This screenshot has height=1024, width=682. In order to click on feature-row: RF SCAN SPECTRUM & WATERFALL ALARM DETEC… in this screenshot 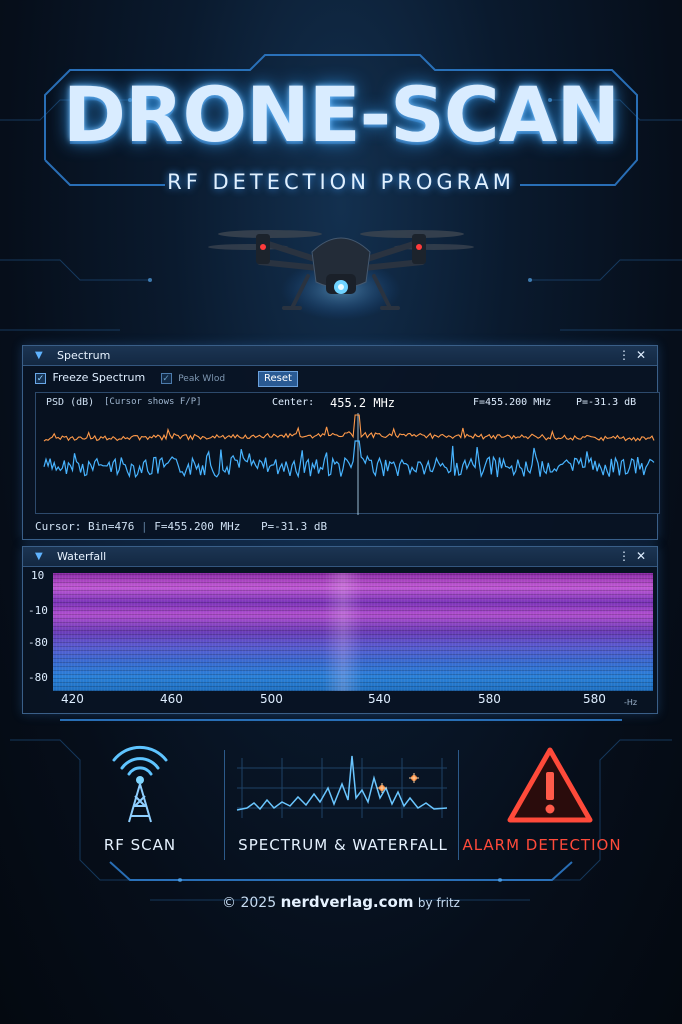, I will do `click(341, 800)`.